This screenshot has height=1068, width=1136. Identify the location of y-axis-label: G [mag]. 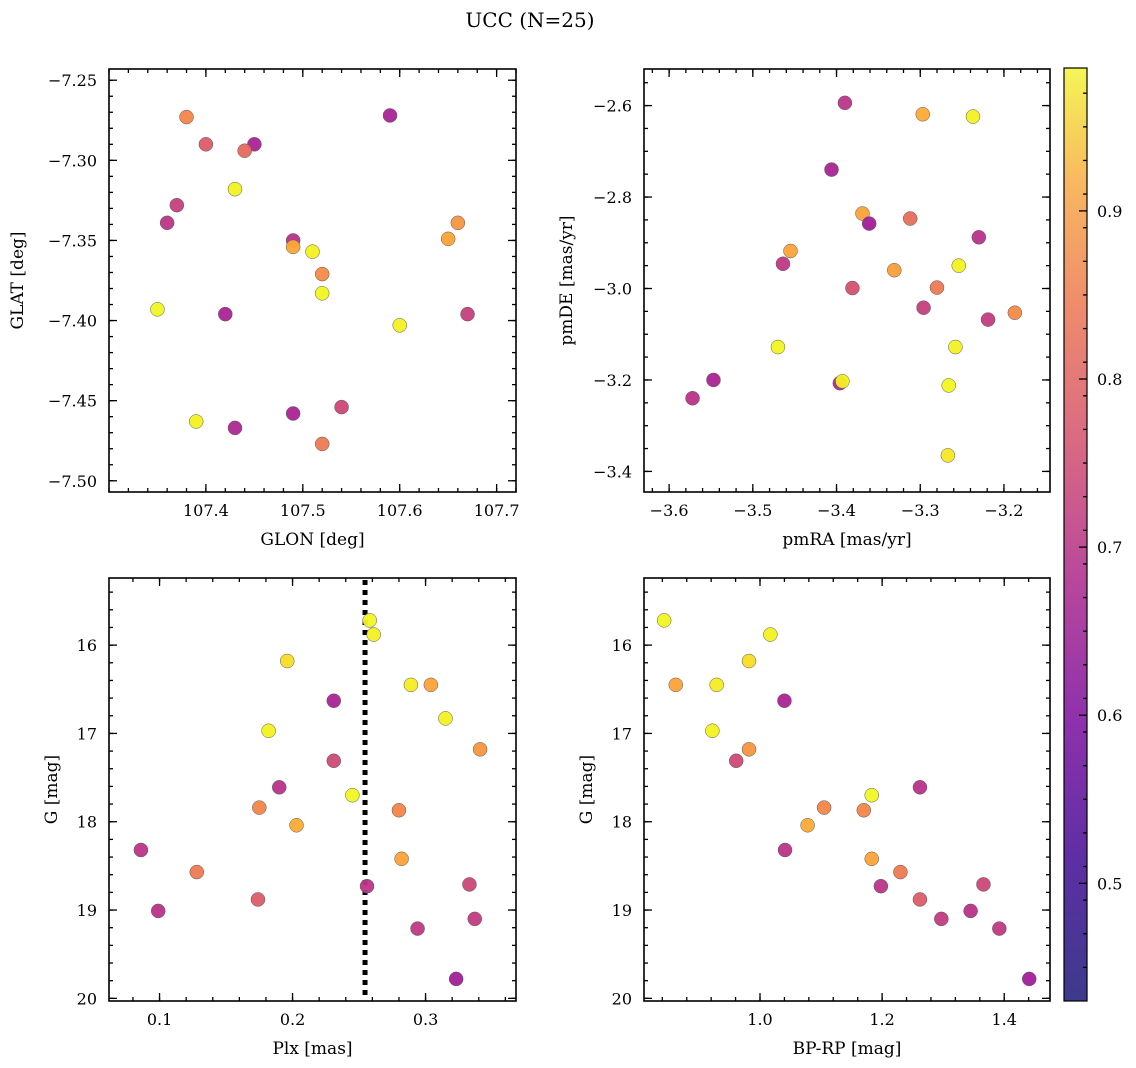
(587, 789).